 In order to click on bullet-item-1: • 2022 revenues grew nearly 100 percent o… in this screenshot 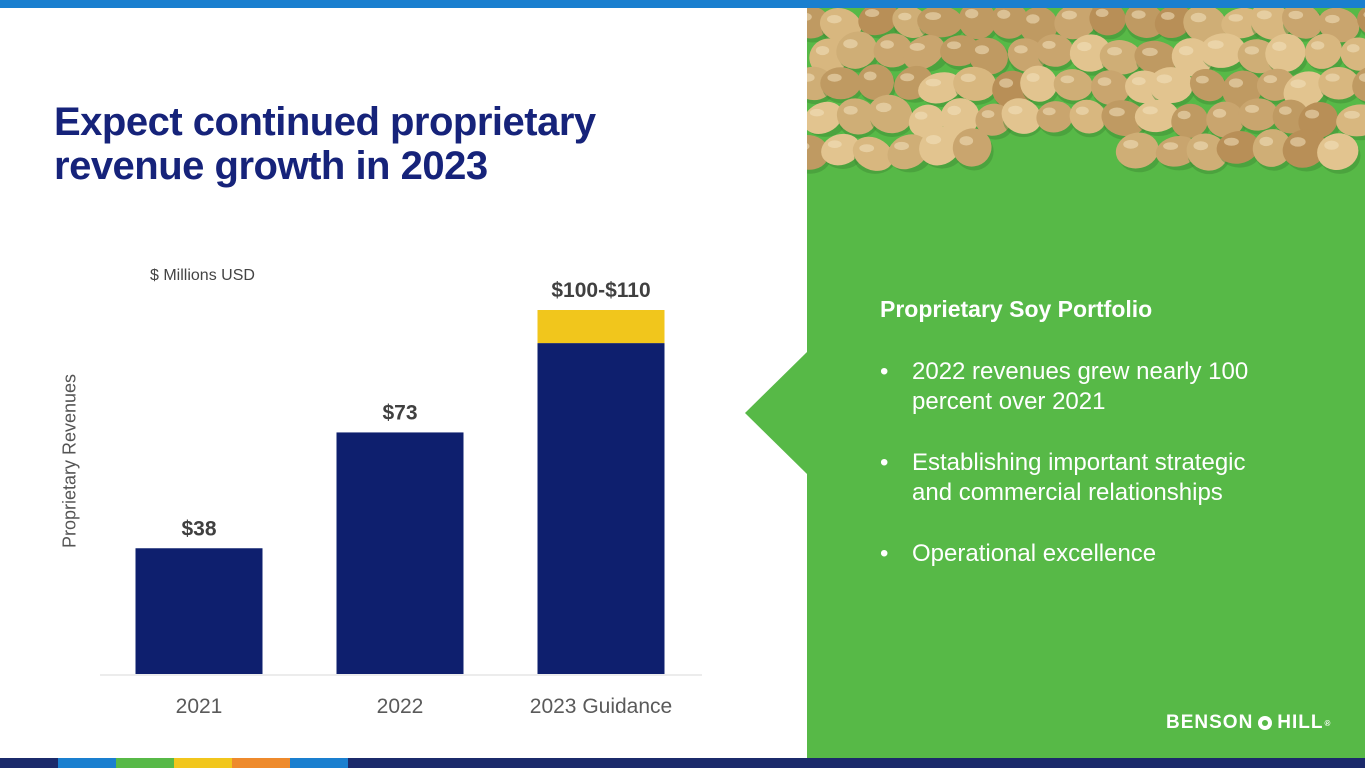, I will do `click(1080, 387)`.